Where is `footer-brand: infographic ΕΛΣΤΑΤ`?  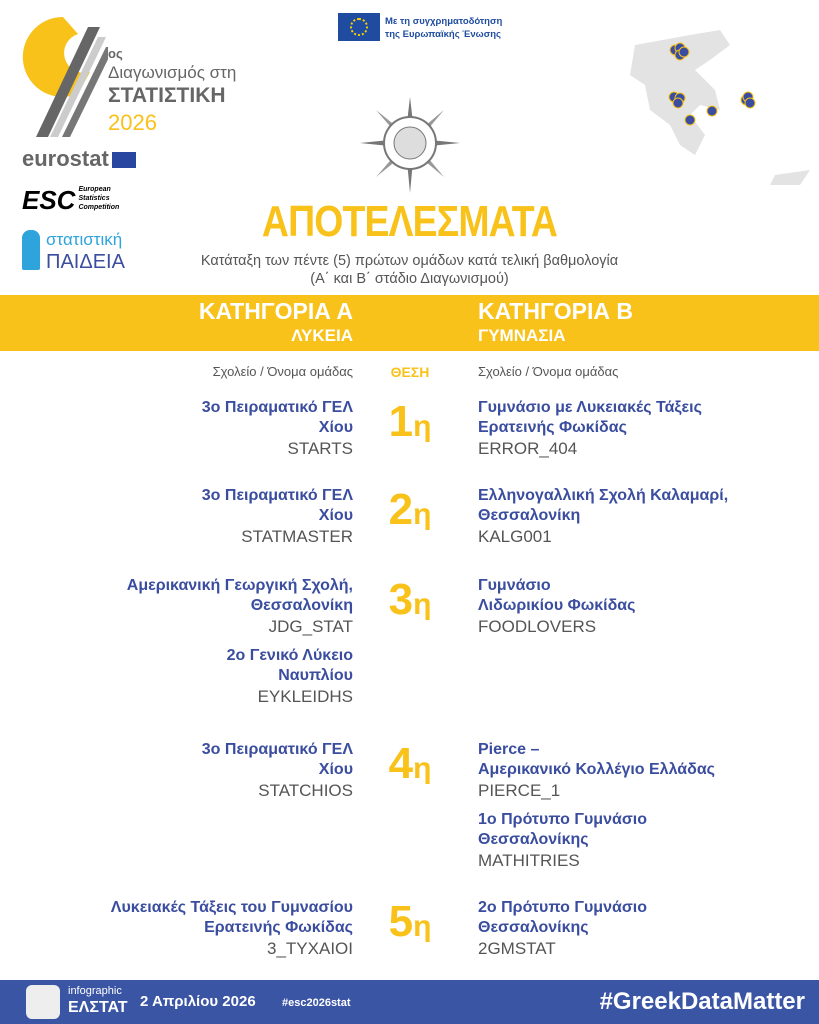
footer-brand: infographic ΕΛΣΤΑΤ is located at coordinates (98, 1000).